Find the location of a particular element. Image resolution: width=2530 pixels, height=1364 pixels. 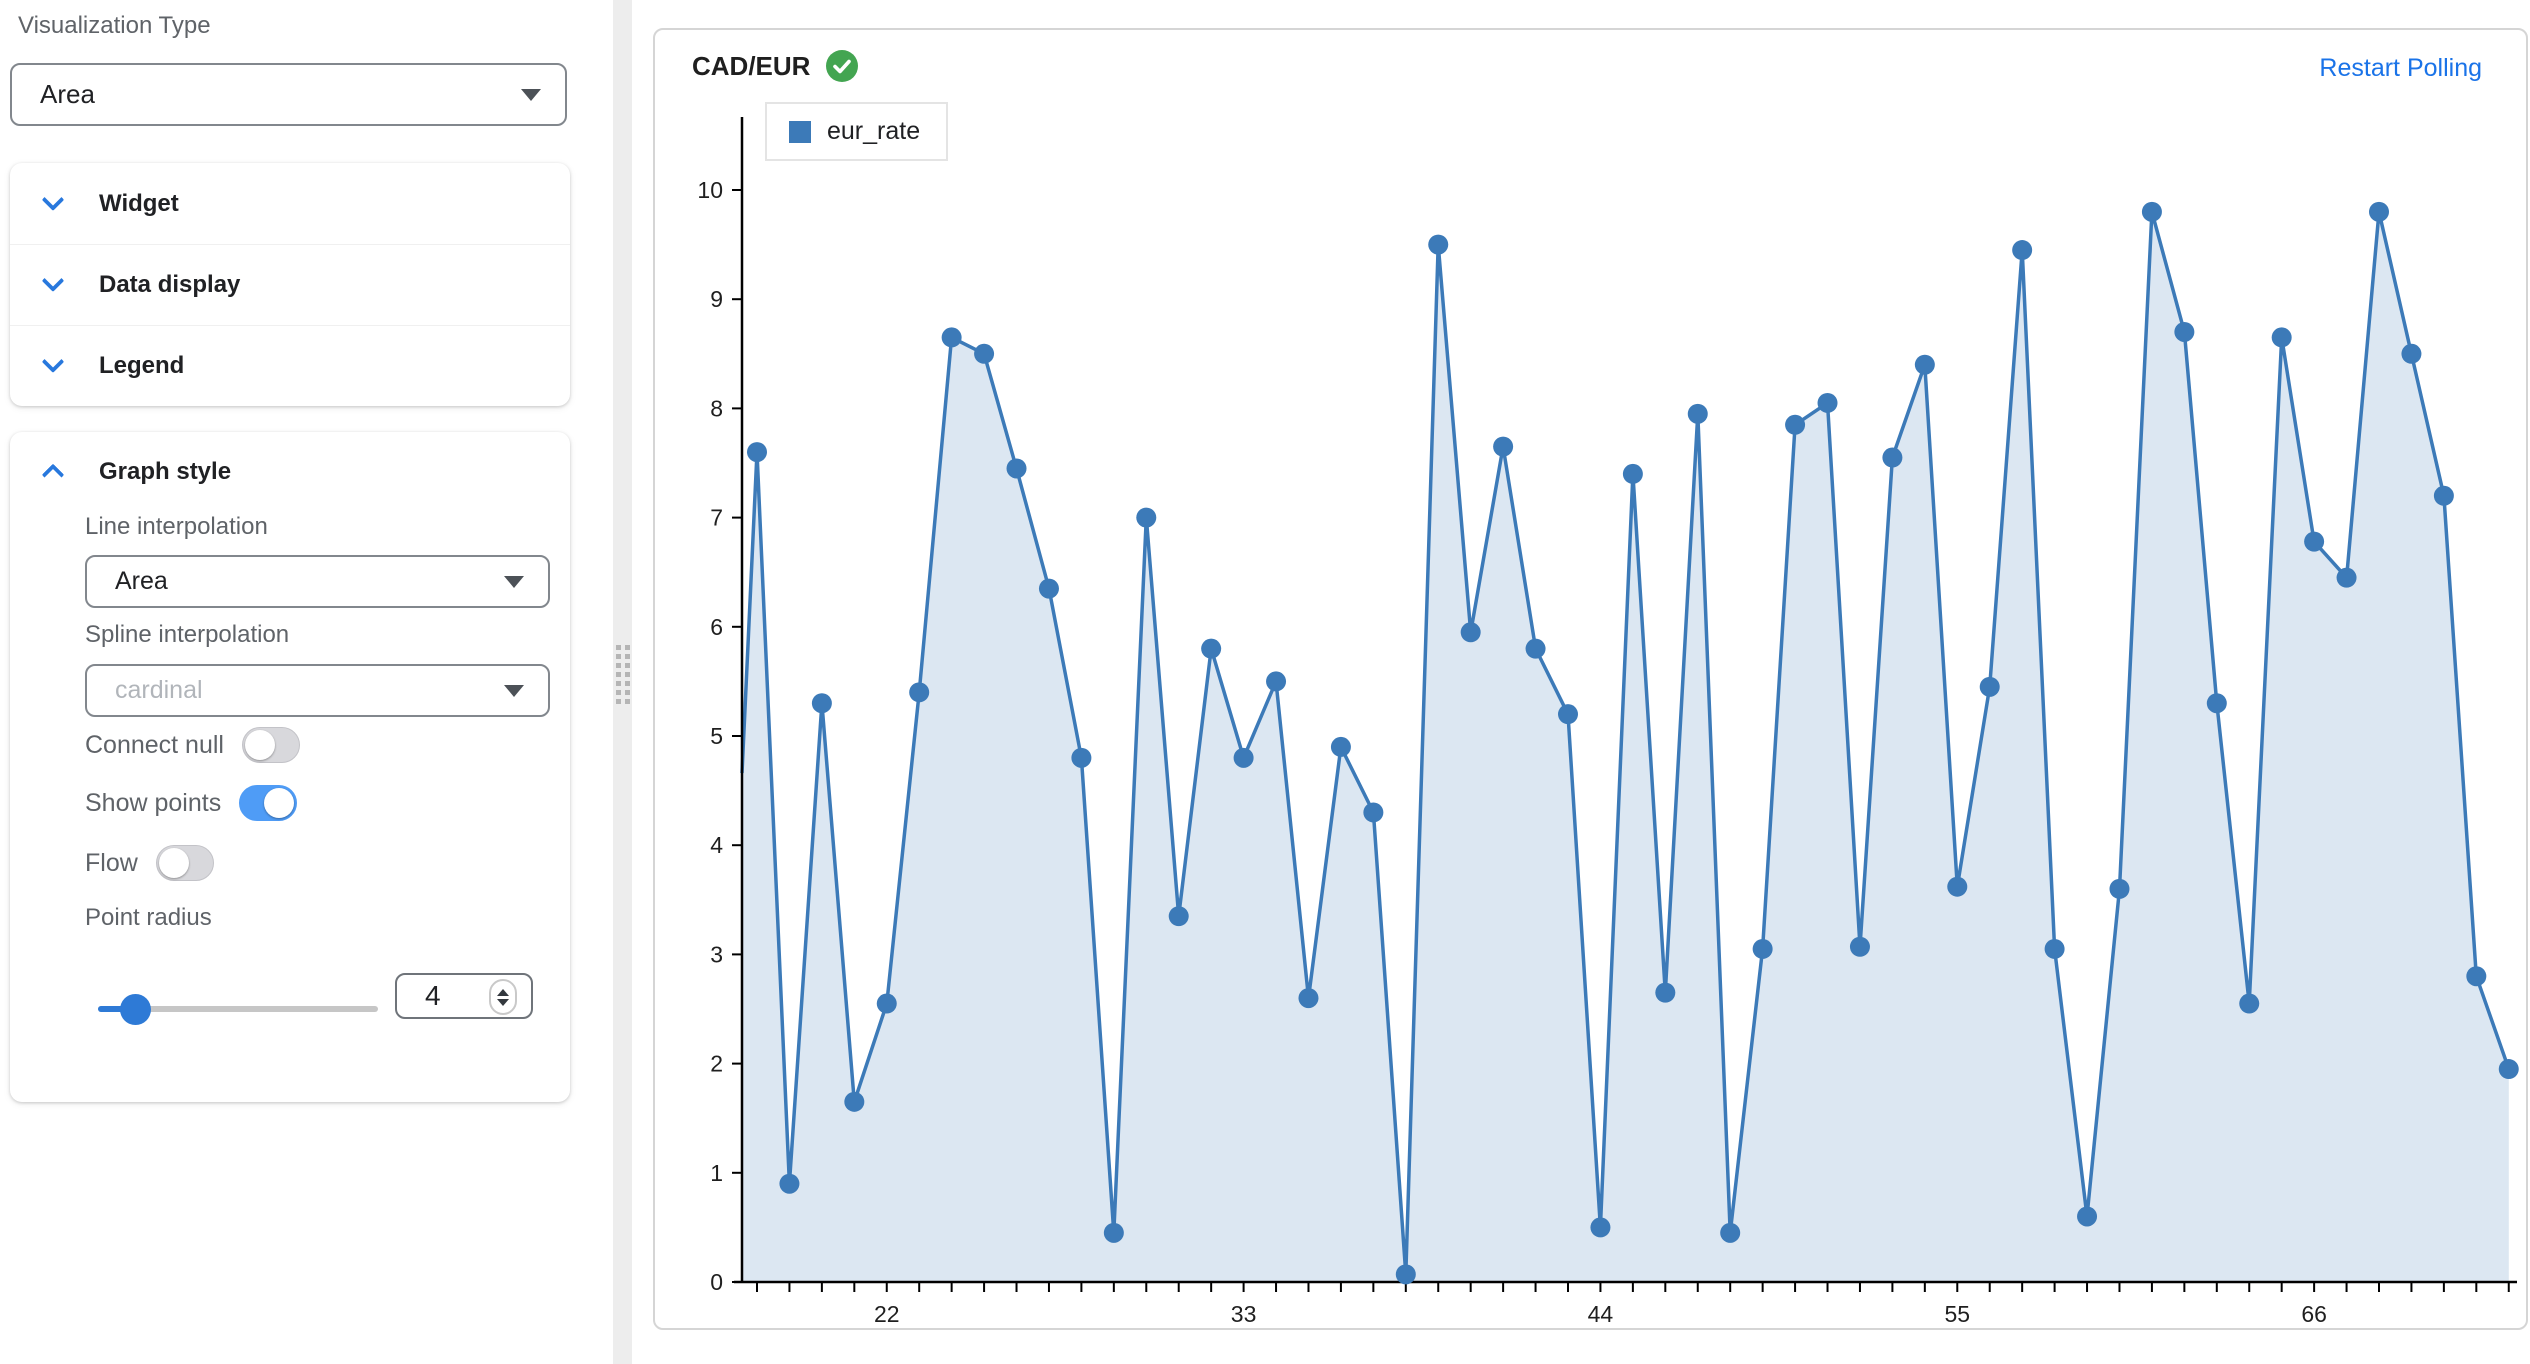

section-widget-label: Widget is located at coordinates (139, 203).